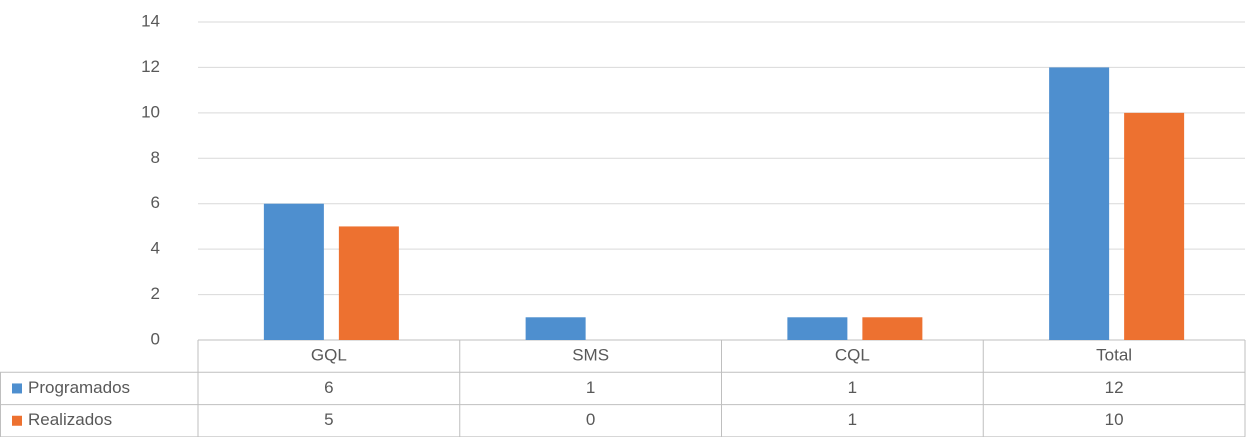 The height and width of the screenshot is (437, 1246). What do you see at coordinates (150, 20) in the screenshot?
I see `y-tick-label: 14` at bounding box center [150, 20].